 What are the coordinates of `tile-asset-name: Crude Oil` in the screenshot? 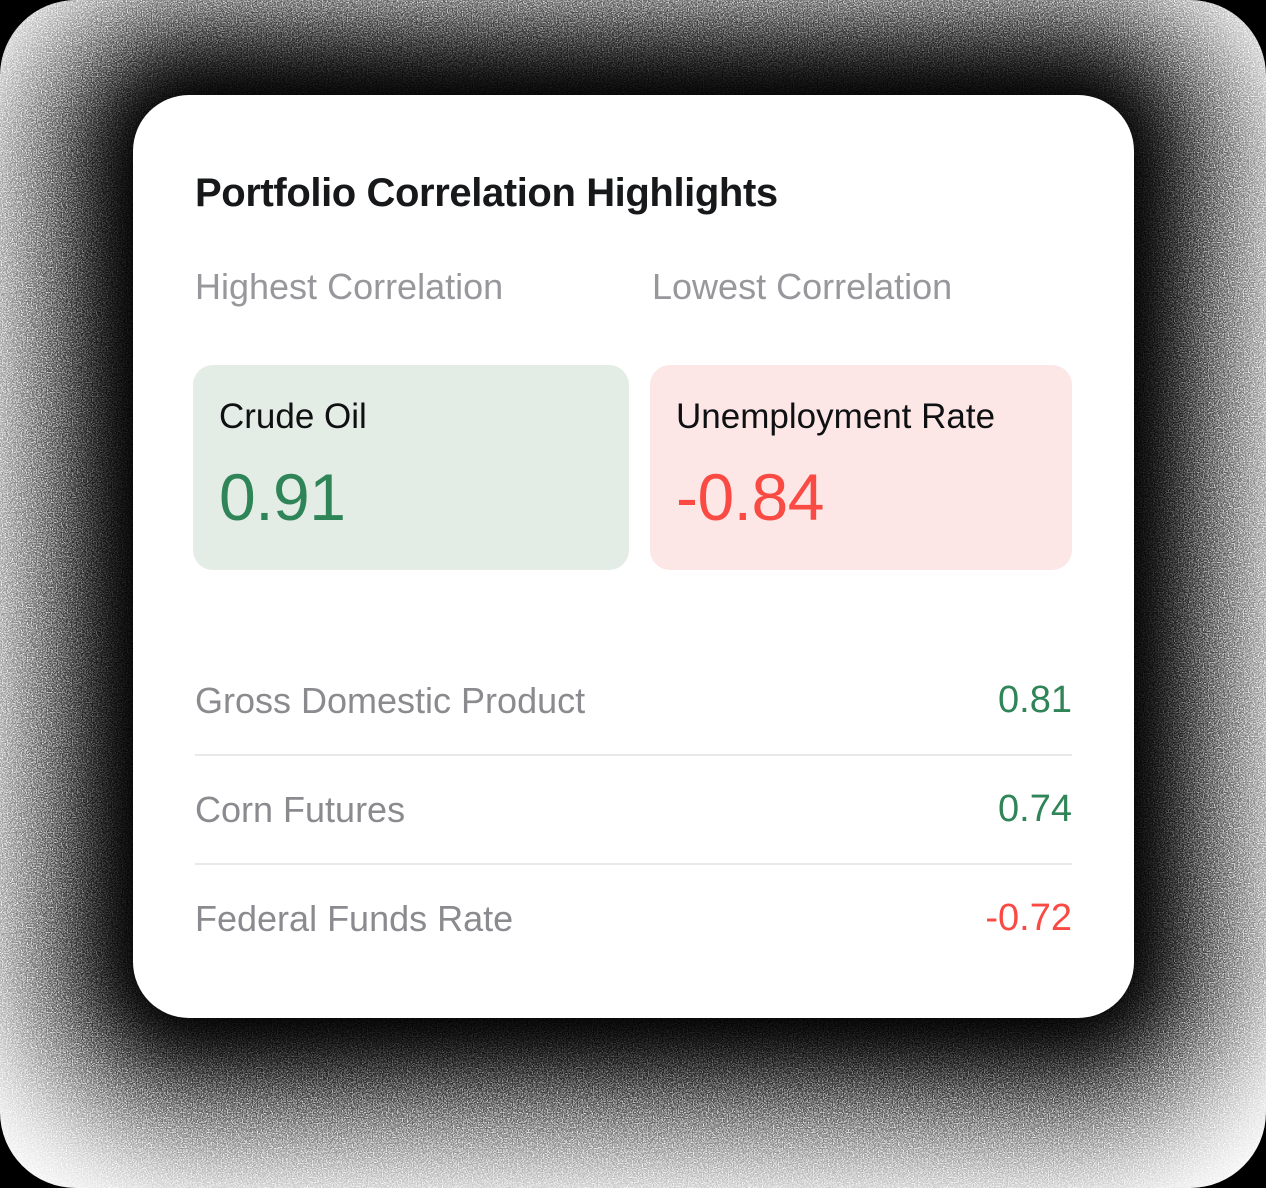 It's located at (293, 416).